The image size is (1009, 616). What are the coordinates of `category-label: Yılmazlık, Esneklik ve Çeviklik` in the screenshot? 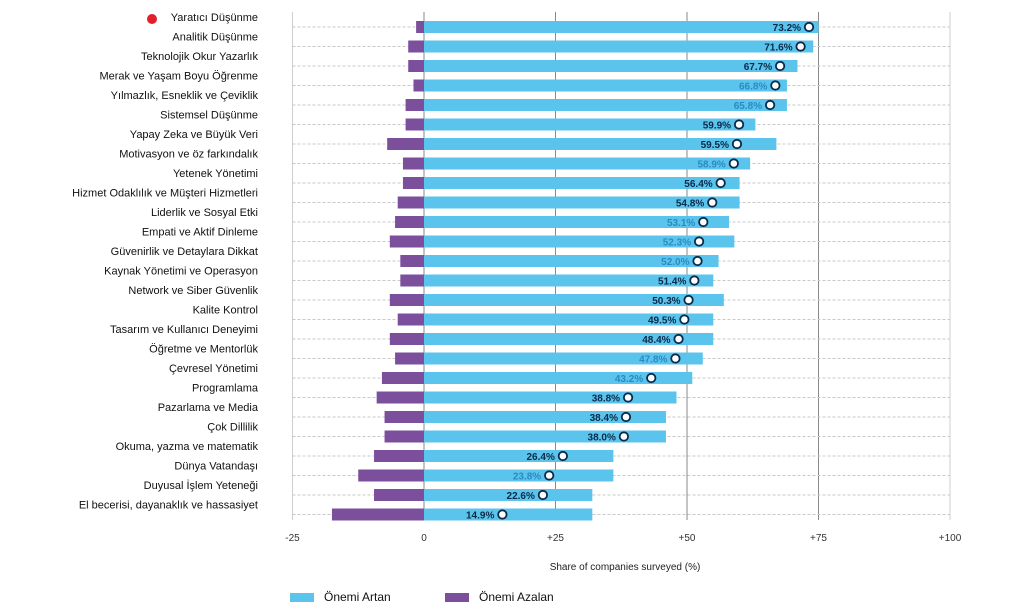 It's located at (185, 96).